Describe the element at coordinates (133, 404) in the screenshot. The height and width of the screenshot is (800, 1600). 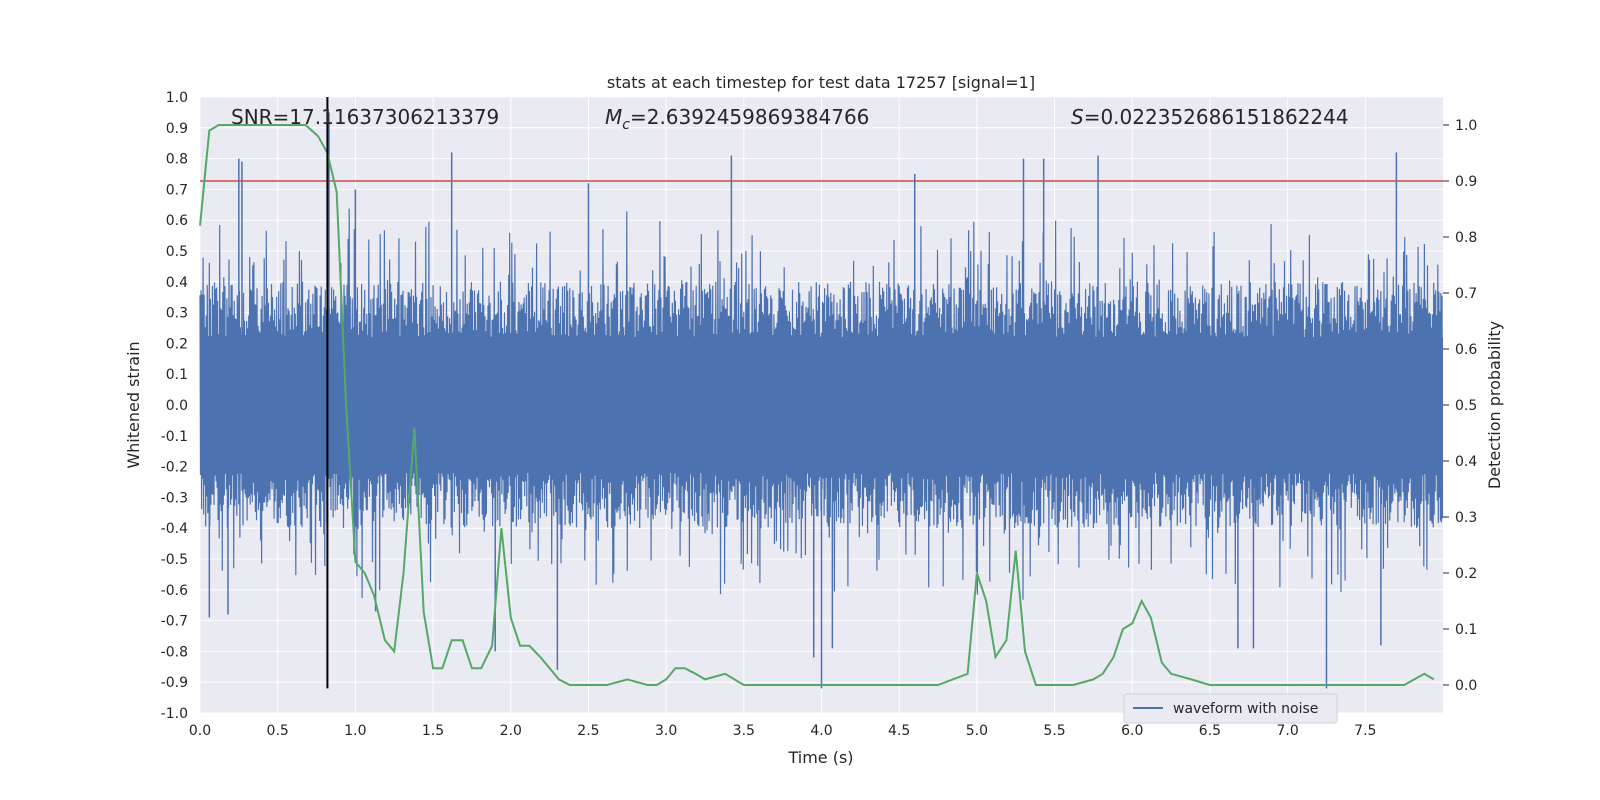
I see `y-axis-label: Whitened strain` at that location.